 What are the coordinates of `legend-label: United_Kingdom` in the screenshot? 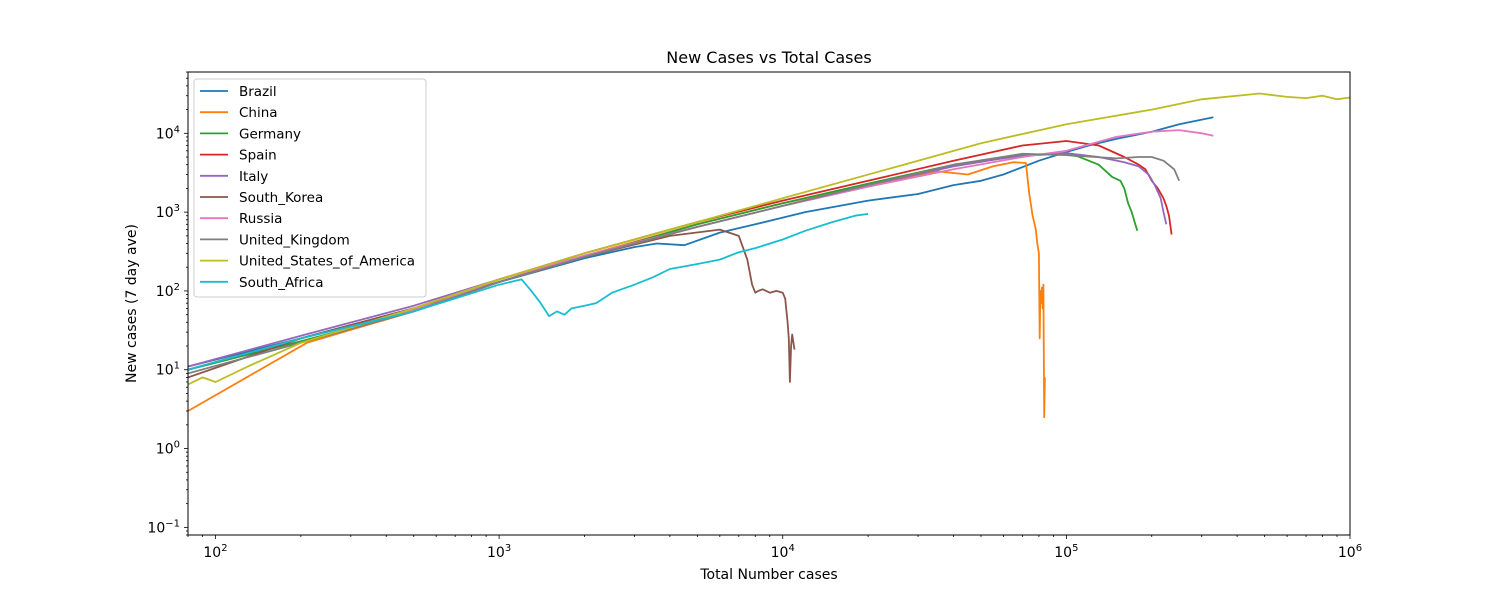 It's located at (294, 240).